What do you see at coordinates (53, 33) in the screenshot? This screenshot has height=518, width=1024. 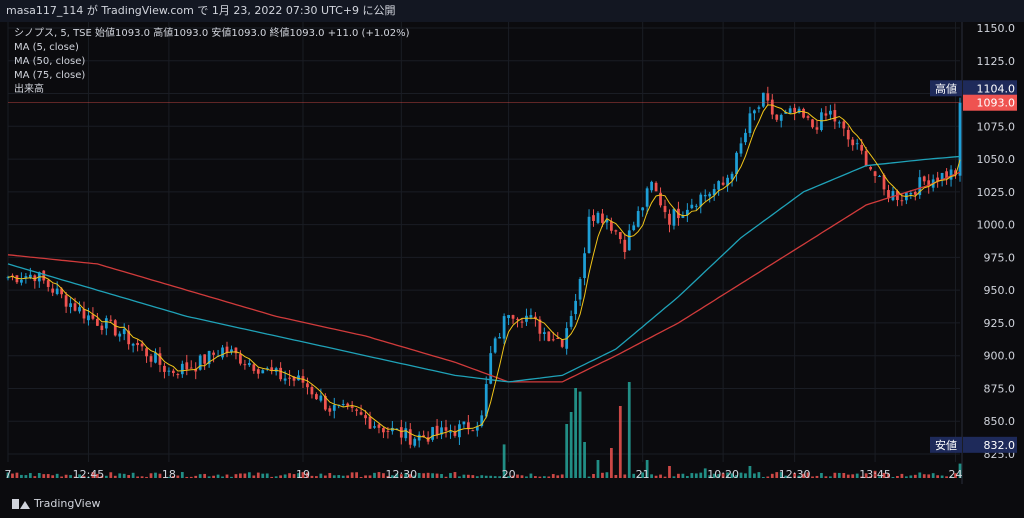 I see `legend-symbol: シノプス, 5, TSE` at bounding box center [53, 33].